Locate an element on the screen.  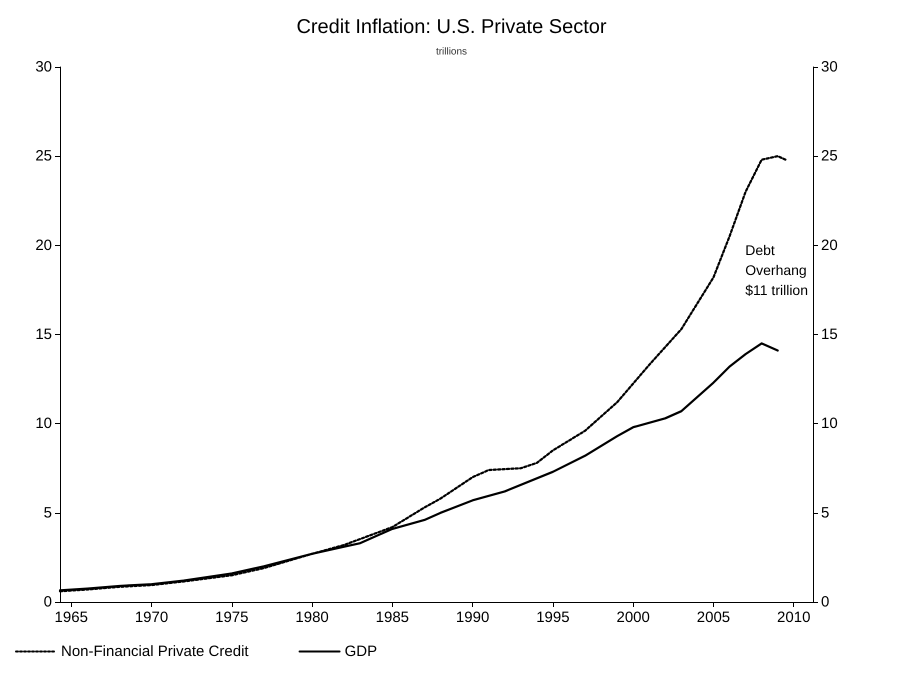
x-tick-label: 1985 is located at coordinates (393, 617).